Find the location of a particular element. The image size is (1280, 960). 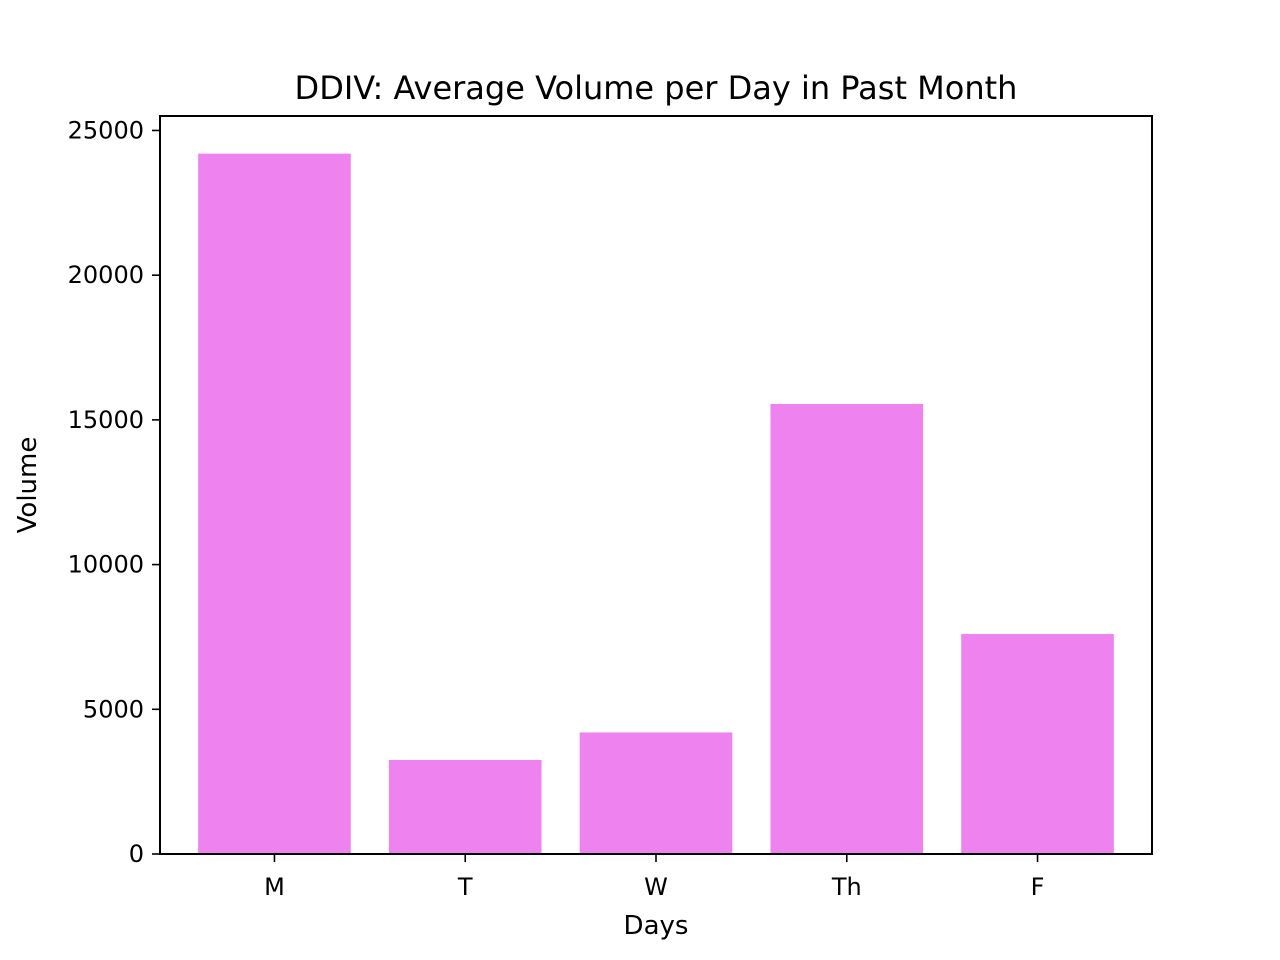

x-tick-label: M is located at coordinates (274, 887).